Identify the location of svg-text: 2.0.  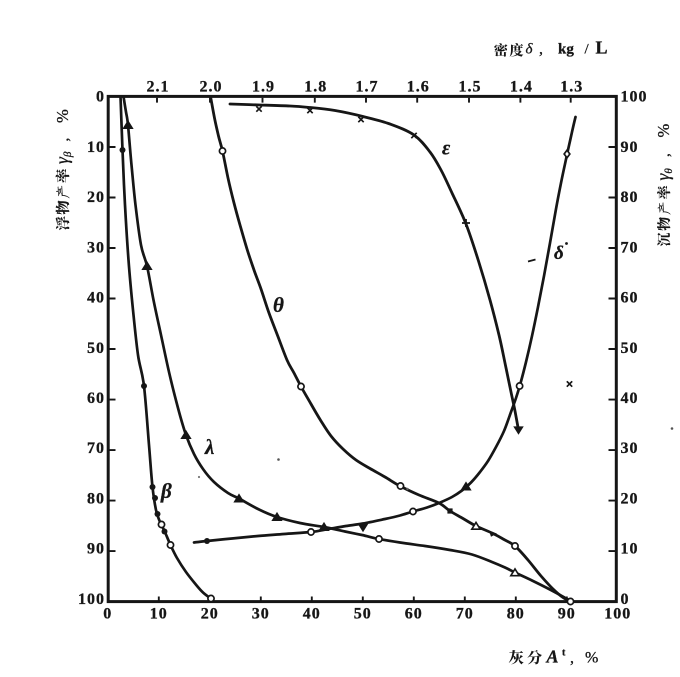
(211, 87).